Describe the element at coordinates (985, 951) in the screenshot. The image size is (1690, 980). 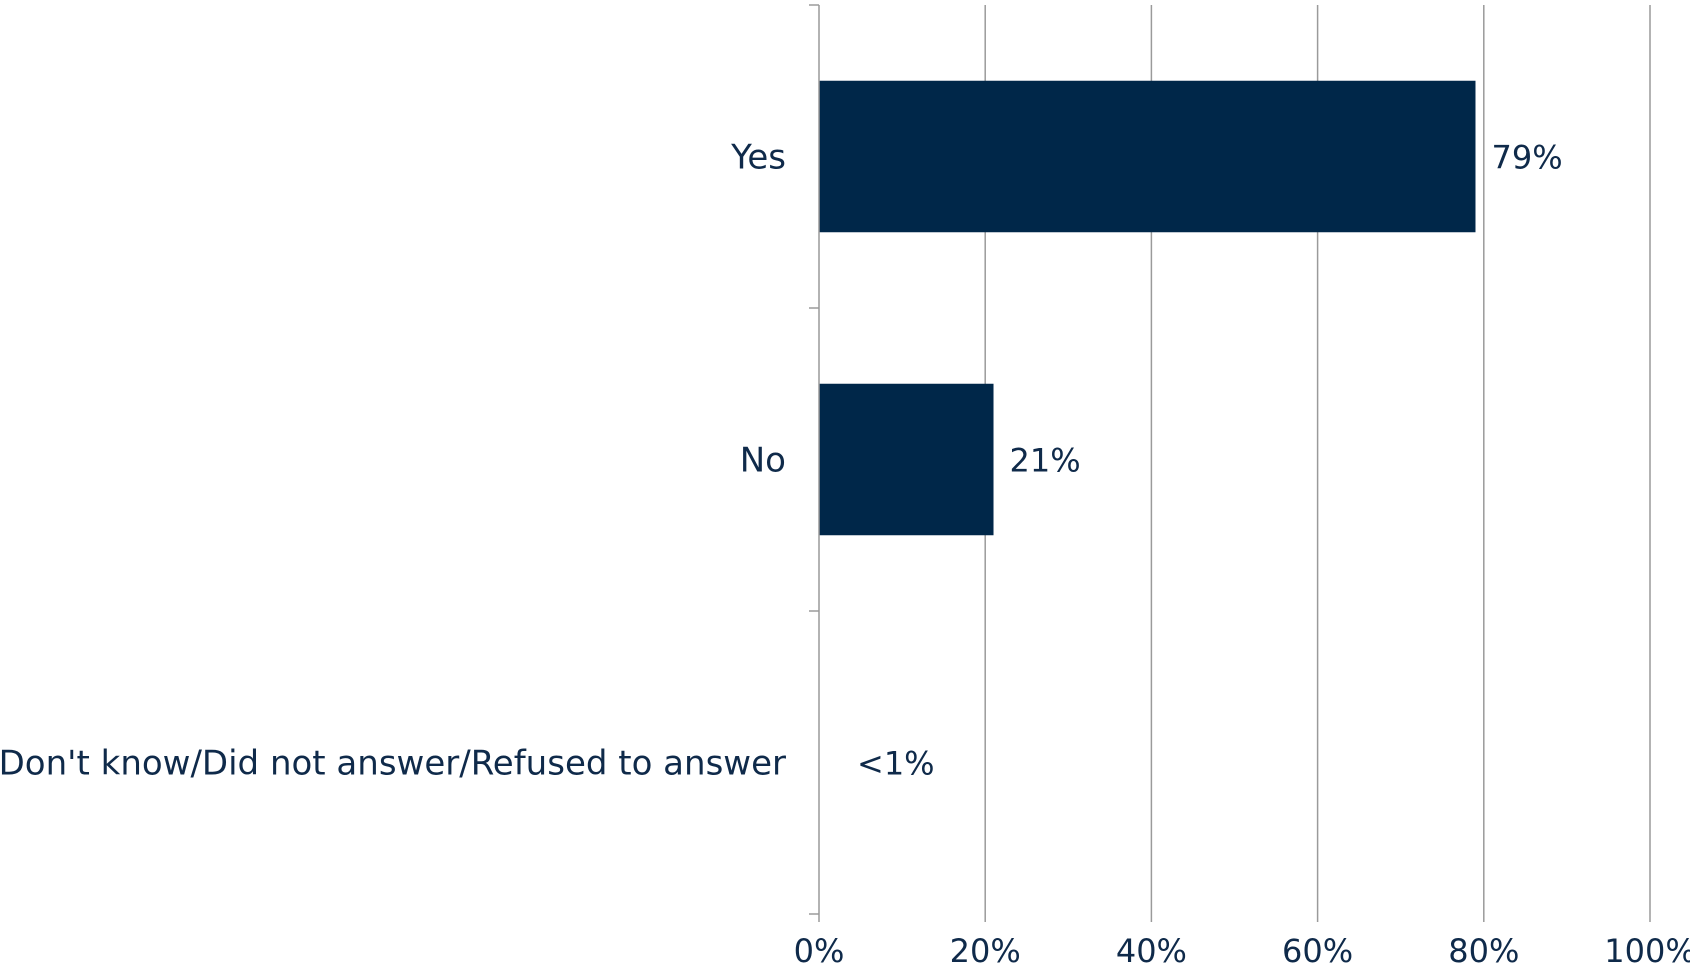
I see `x-tick-label: 20%` at that location.